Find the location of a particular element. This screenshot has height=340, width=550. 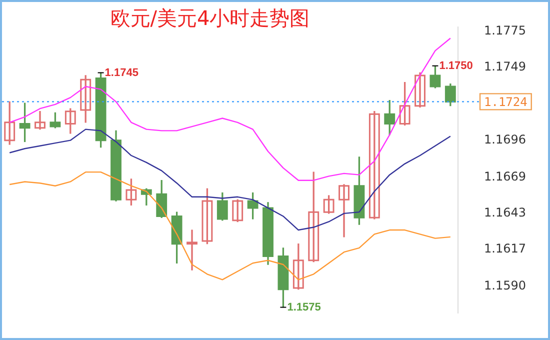

annotation: 1.1745 is located at coordinates (121, 72).